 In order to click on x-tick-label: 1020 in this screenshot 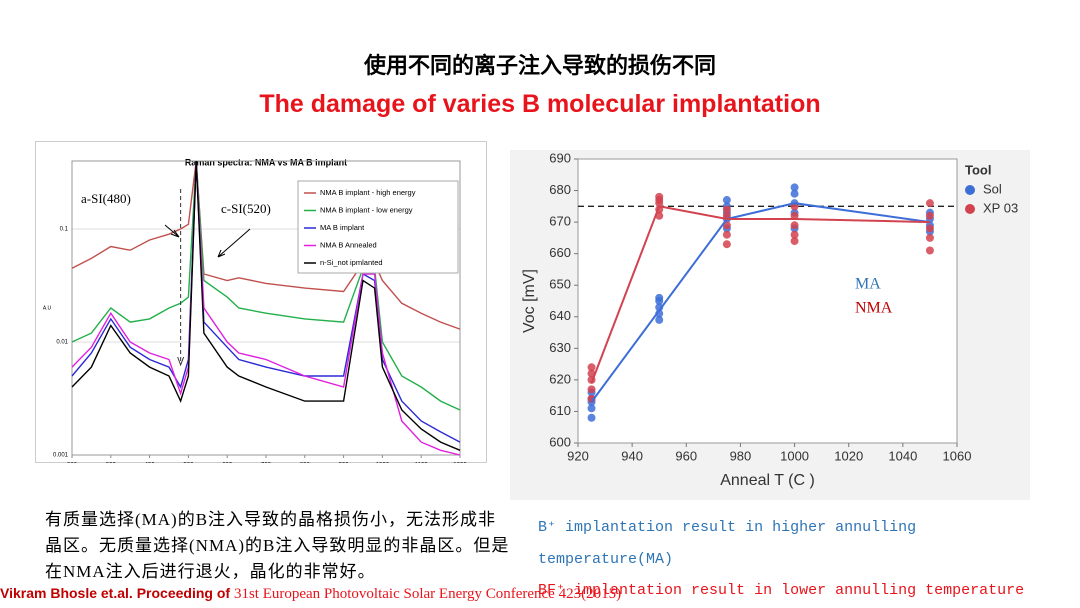, I will do `click(848, 455)`.